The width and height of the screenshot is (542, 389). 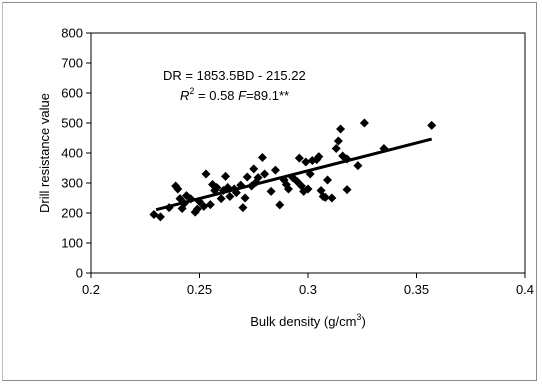 What do you see at coordinates (199, 289) in the screenshot?
I see `x-tick-label: 0.25` at bounding box center [199, 289].